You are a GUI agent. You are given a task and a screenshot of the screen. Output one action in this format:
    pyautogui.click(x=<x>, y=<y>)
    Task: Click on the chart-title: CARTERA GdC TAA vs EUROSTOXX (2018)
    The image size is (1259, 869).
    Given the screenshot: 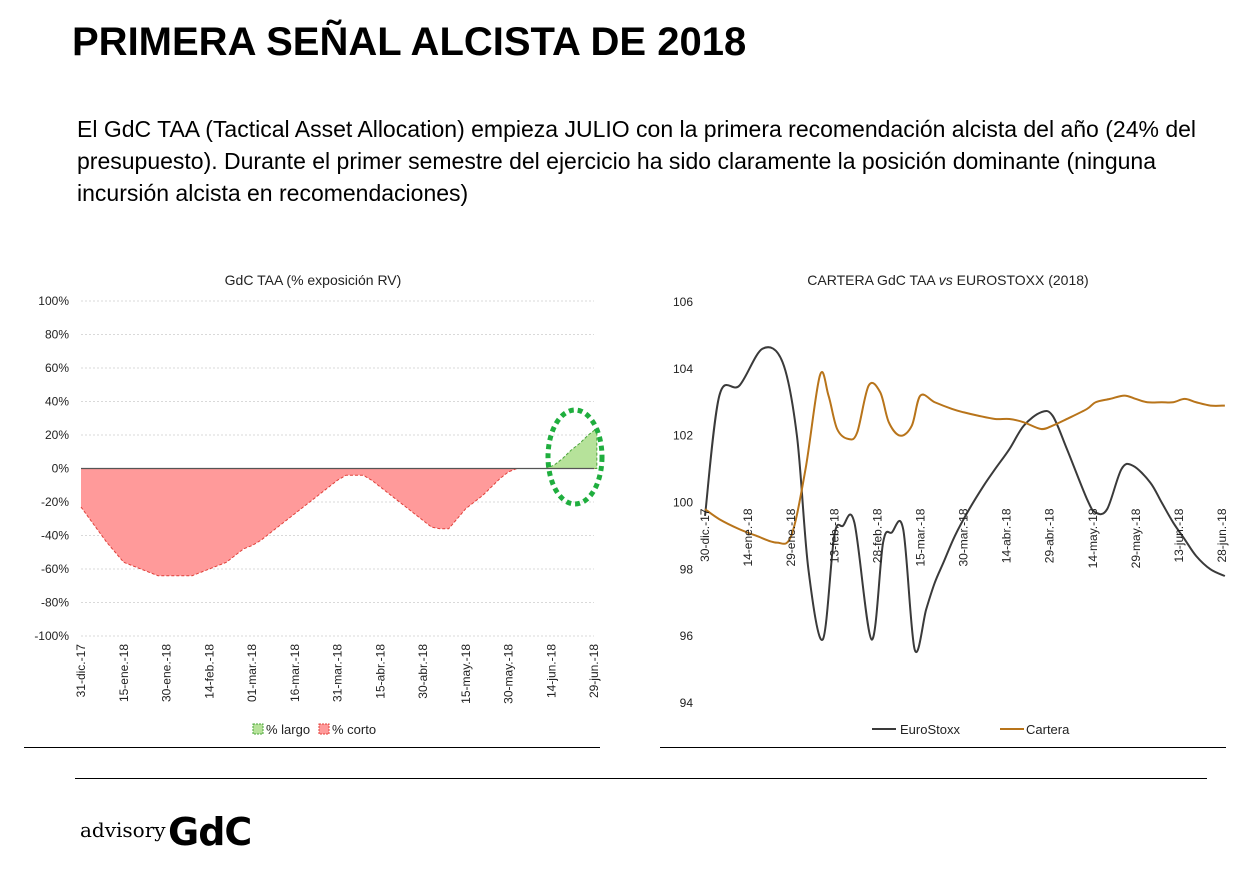 What is the action you would take?
    pyautogui.click(x=947, y=280)
    